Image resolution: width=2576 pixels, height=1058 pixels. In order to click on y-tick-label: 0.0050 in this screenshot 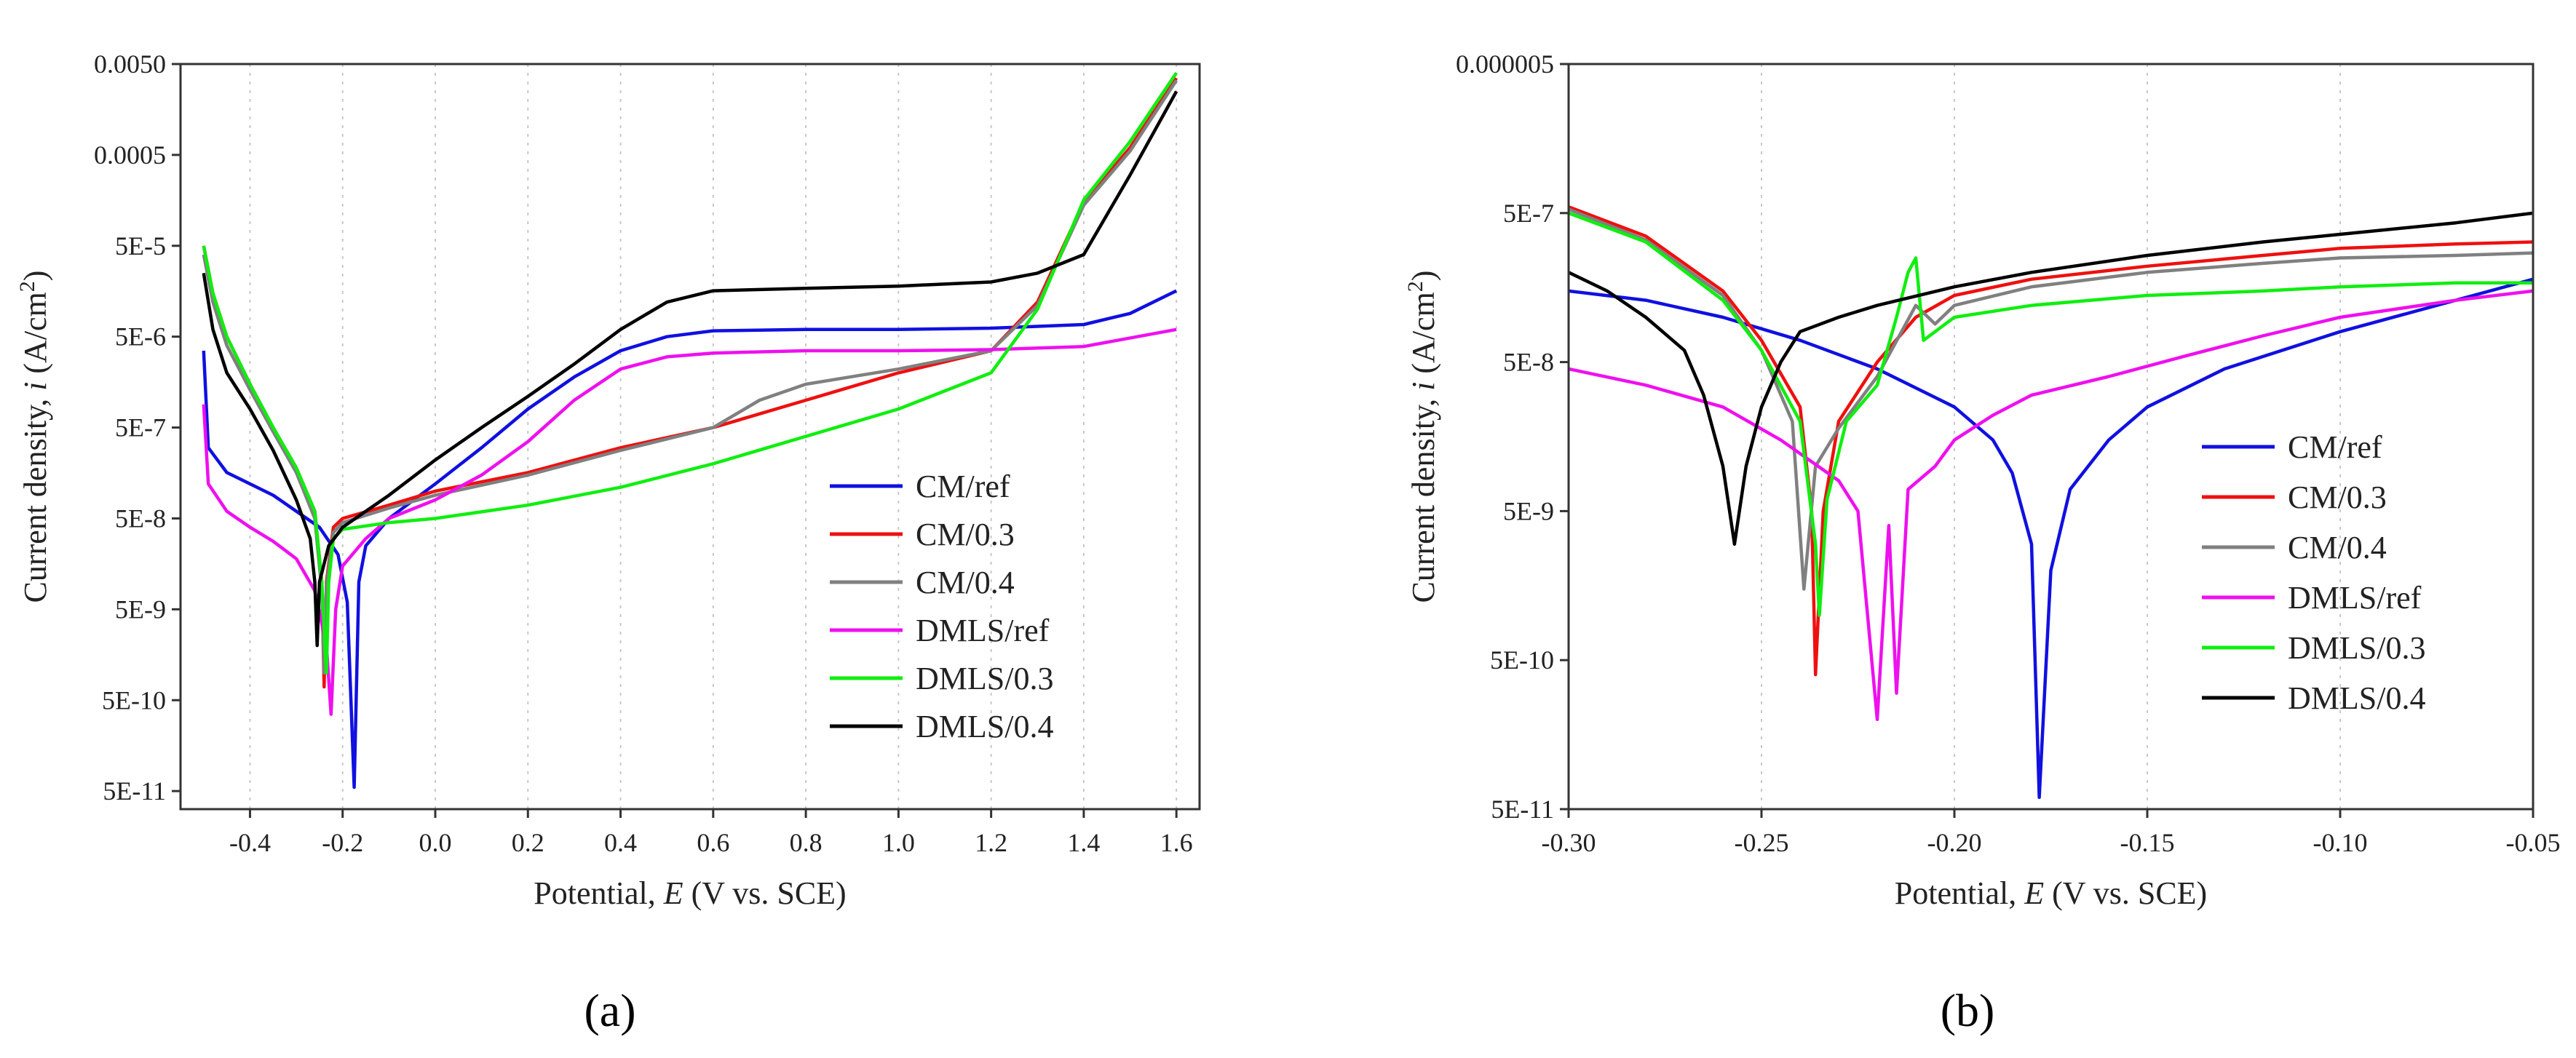, I will do `click(130, 64)`.